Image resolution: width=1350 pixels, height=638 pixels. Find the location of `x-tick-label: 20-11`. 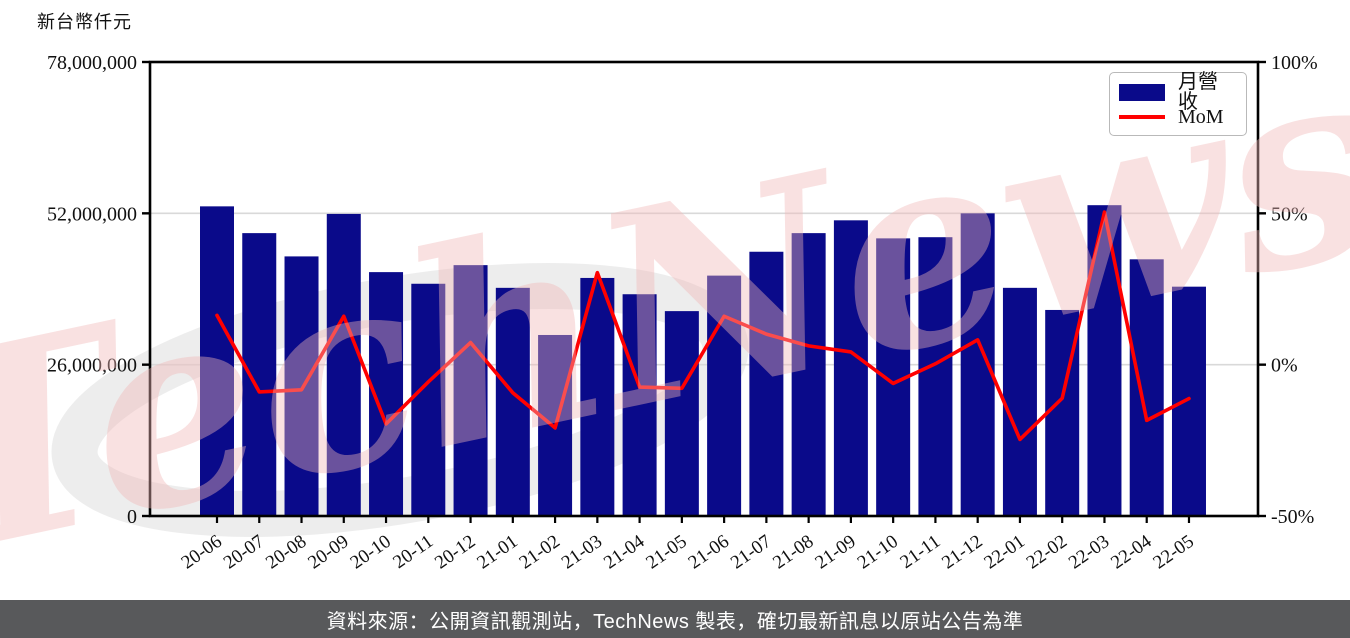

x-tick-label: 20-11 is located at coordinates (413, 552).